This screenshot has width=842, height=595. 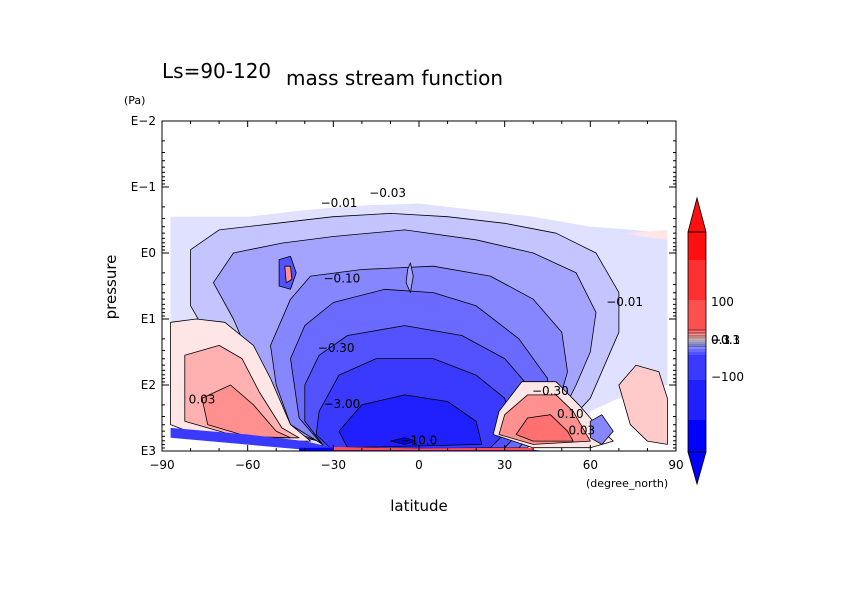 What do you see at coordinates (727, 377) in the screenshot?
I see `colorbar-tick-label: −100` at bounding box center [727, 377].